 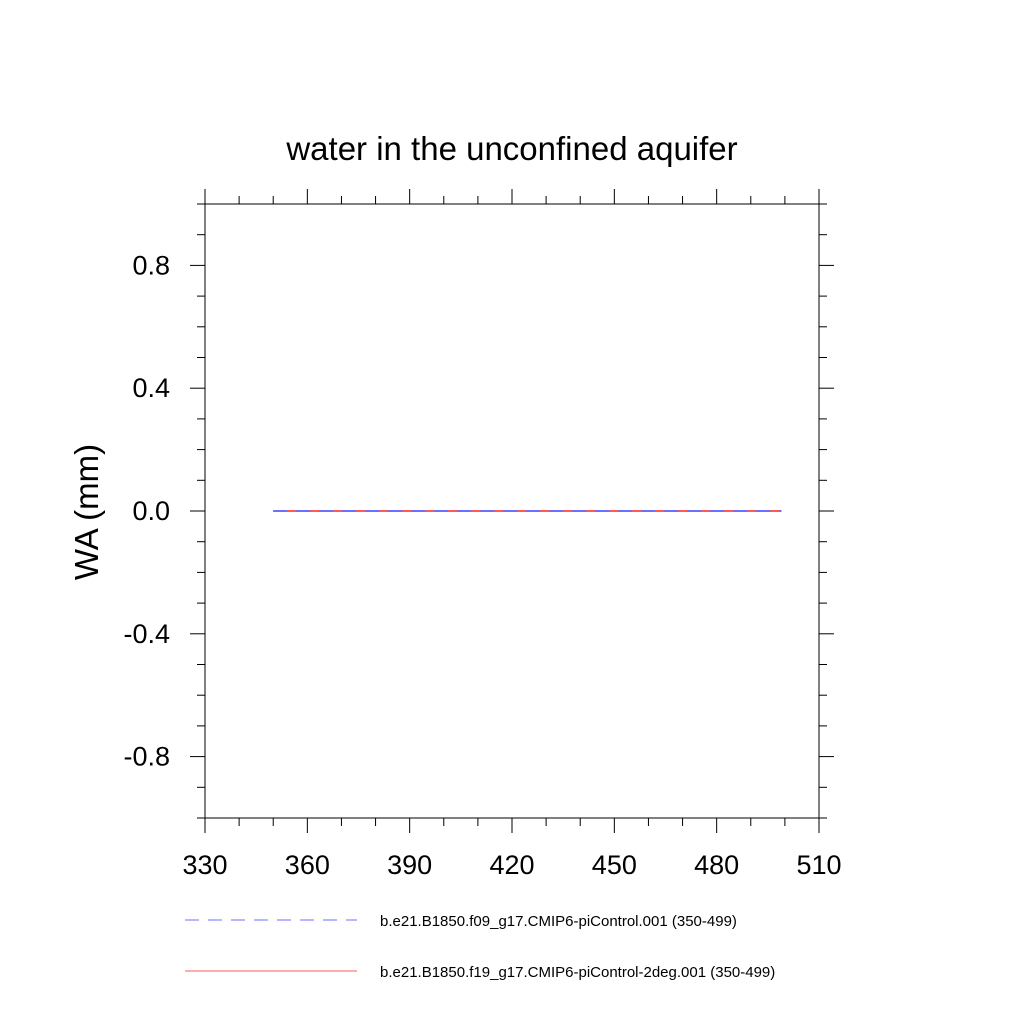 I want to click on y-tick-labels: -0.8 -0.4 0.0 0.4 0.8, so click(x=146, y=510).